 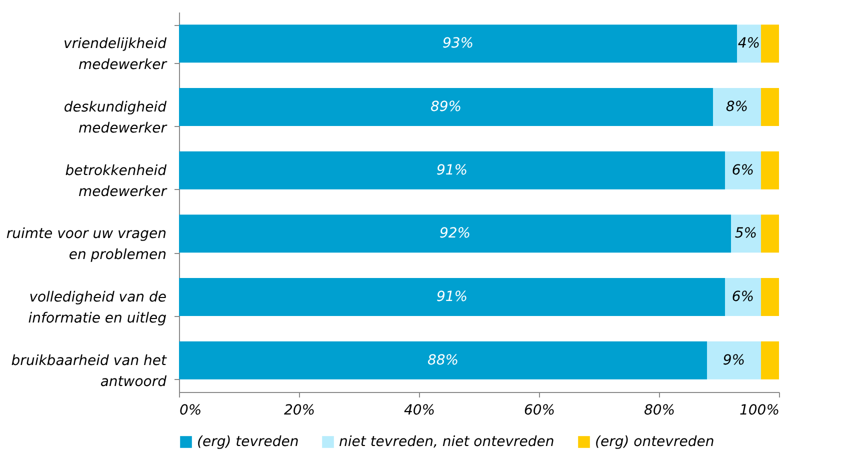 I want to click on data-label: 89%, so click(x=446, y=107).